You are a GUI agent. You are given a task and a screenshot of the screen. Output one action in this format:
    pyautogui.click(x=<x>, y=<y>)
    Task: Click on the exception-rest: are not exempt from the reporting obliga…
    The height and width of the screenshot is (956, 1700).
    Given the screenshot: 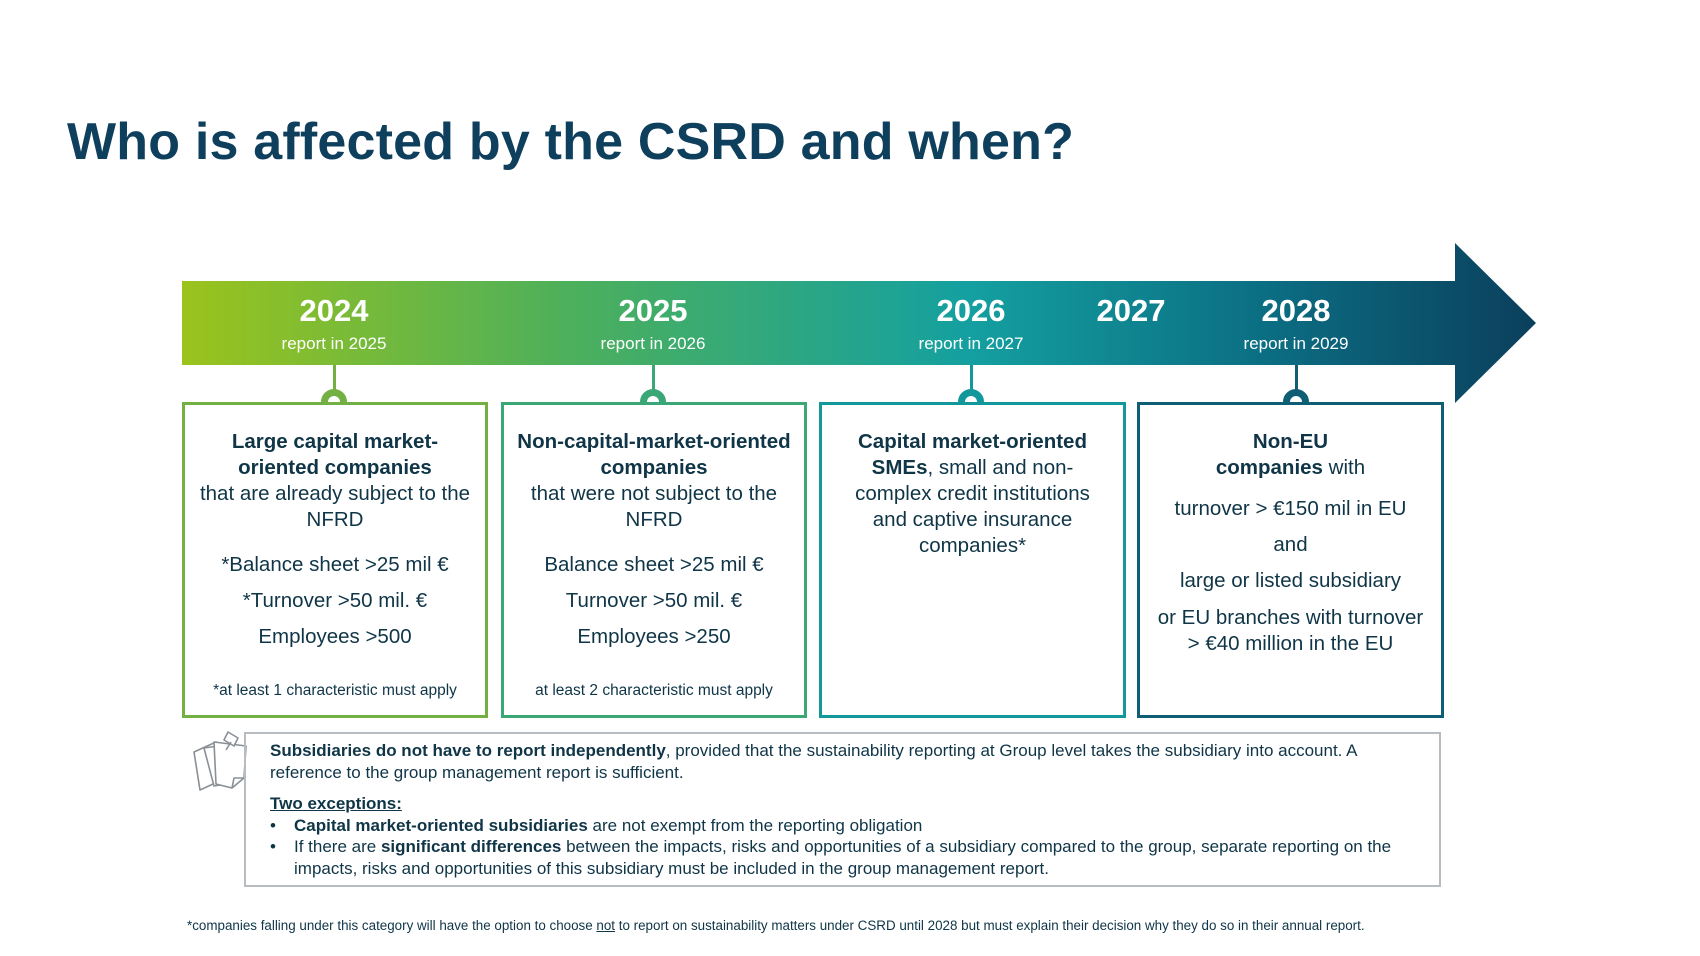 What is the action you would take?
    pyautogui.click(x=755, y=825)
    